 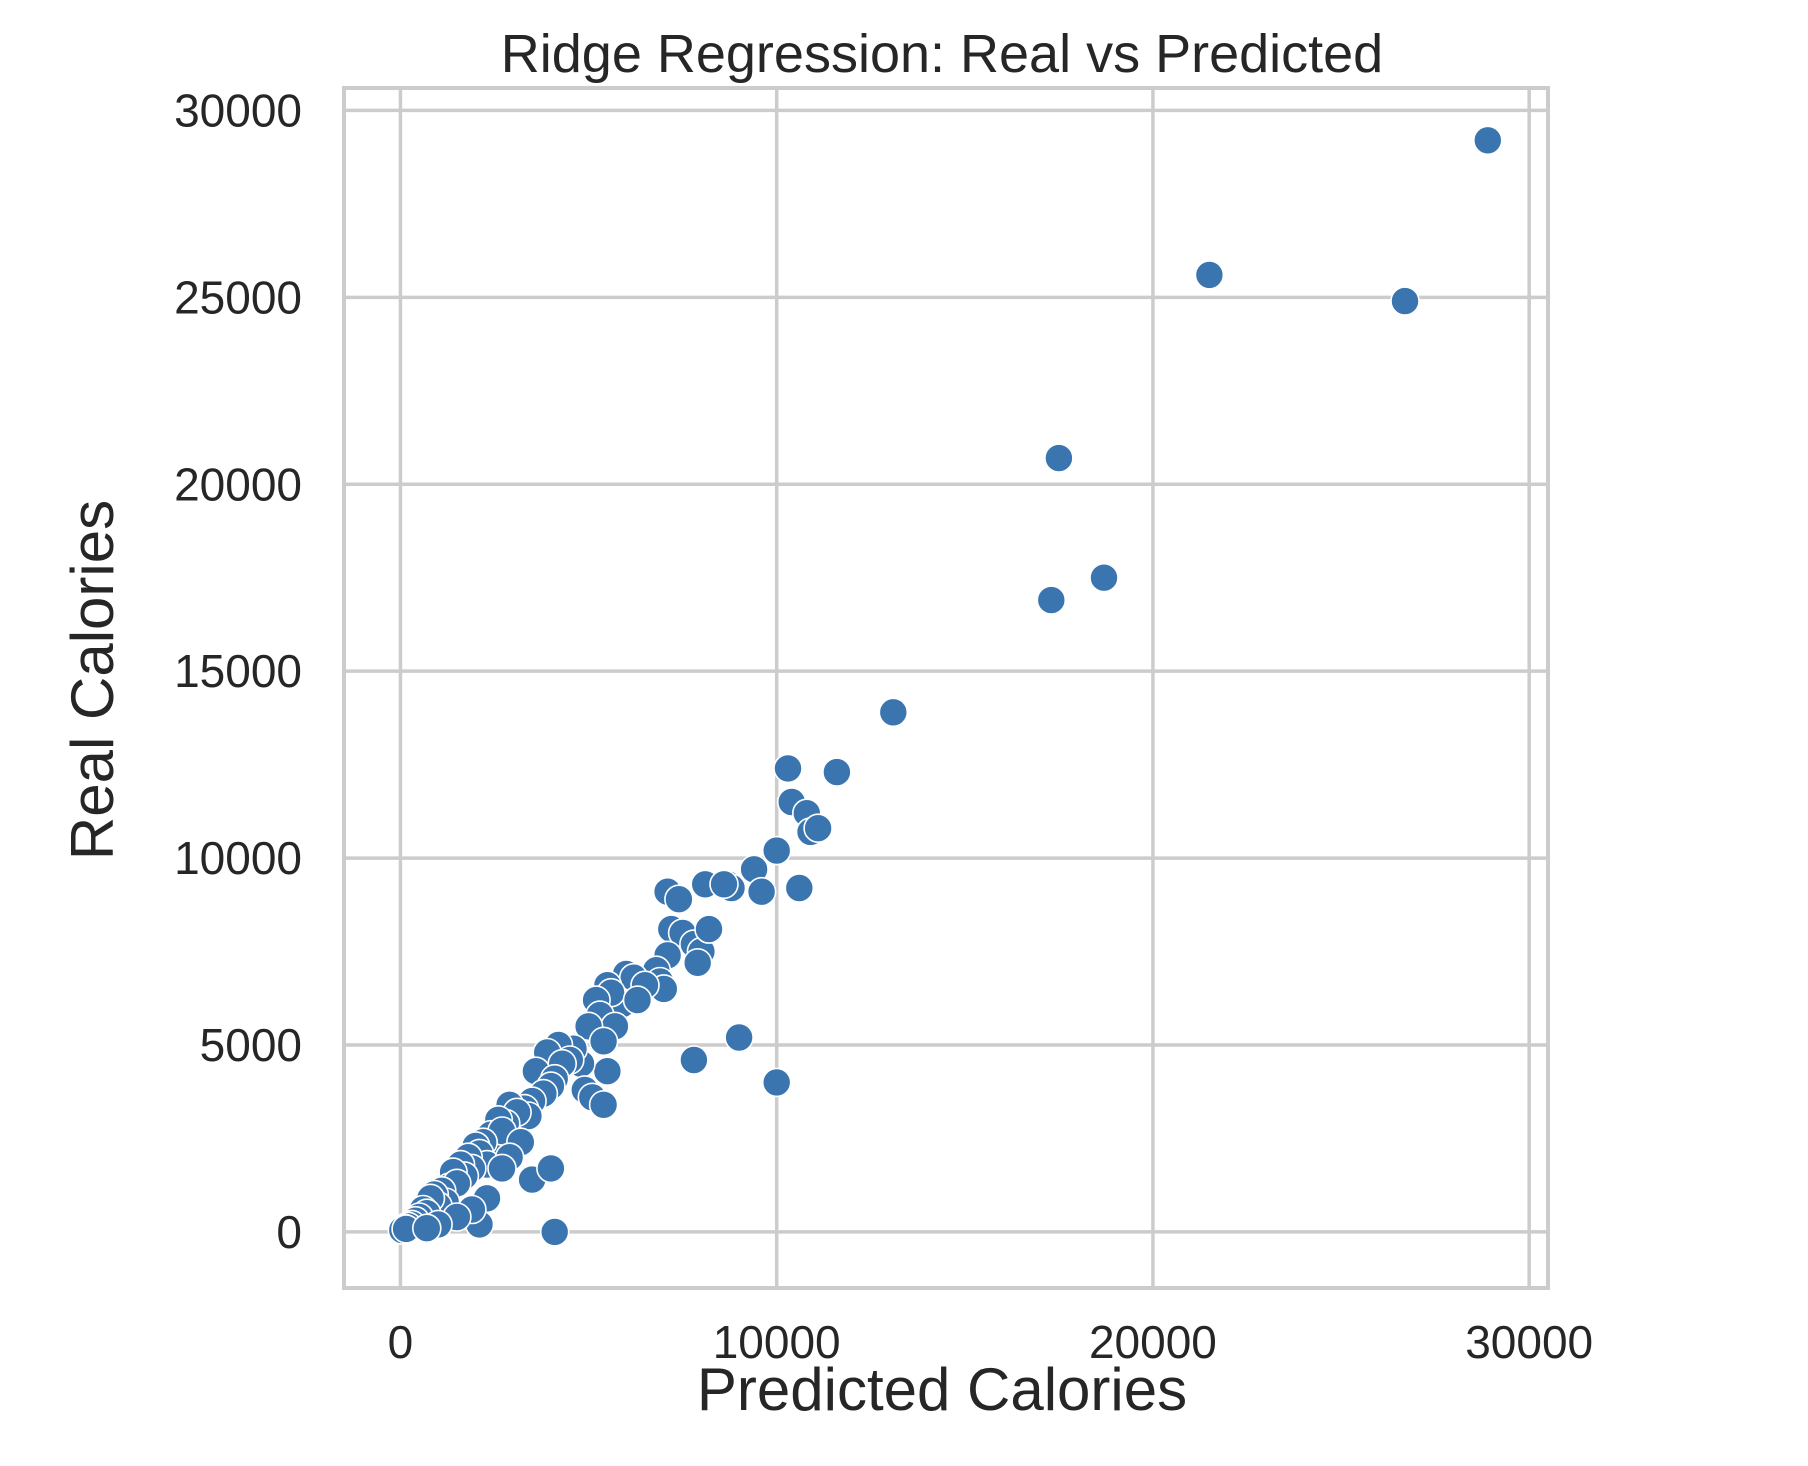 What do you see at coordinates (401, 1342) in the screenshot?
I see `x-tick-label: 0` at bounding box center [401, 1342].